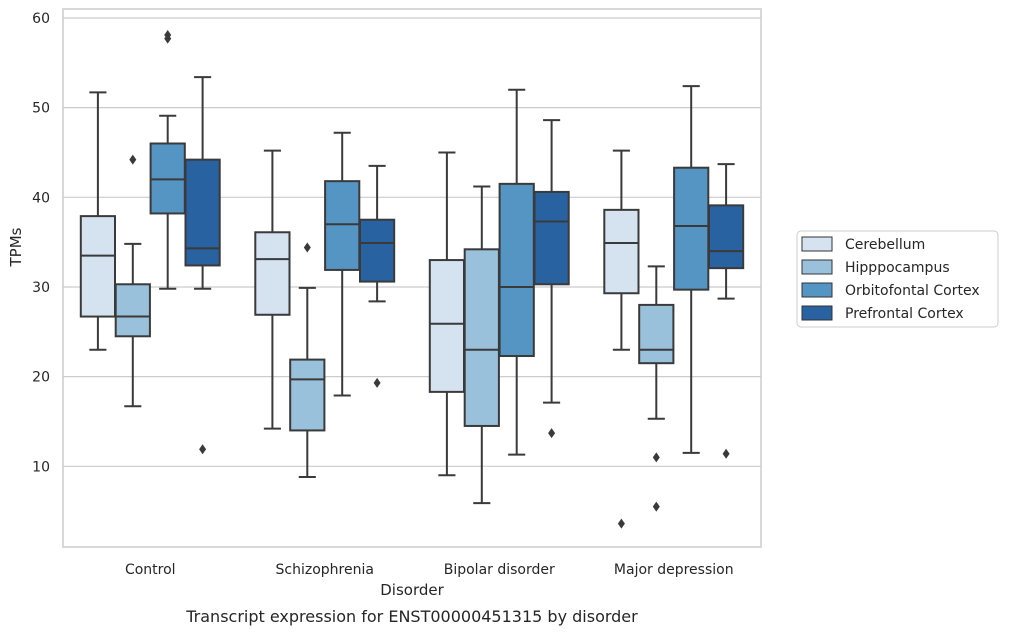 This screenshot has height=638, width=1009. Describe the element at coordinates (499, 570) in the screenshot. I see `x-tick-label: Bipolar disorder` at that location.